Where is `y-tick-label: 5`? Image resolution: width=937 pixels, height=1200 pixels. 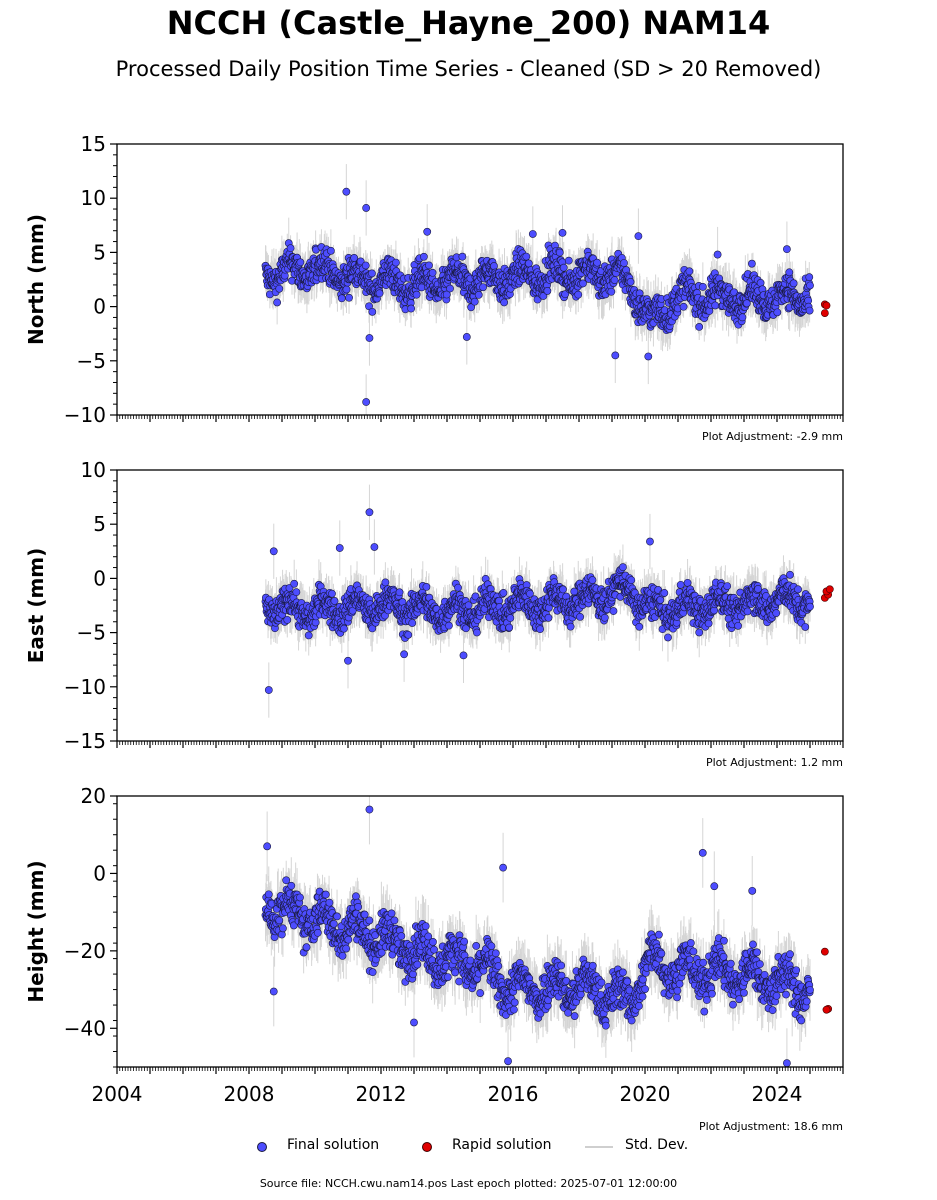 y-tick-label: 5 is located at coordinates (99, 252).